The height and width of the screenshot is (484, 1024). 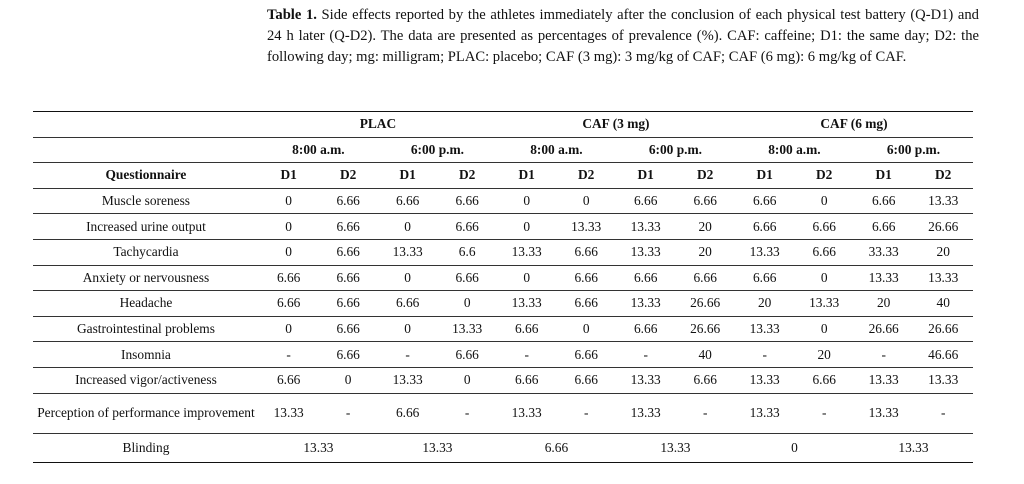 I want to click on table-row: Insomnia -6.66-6.66-6.66-40-20-46.66, so click(x=503, y=354).